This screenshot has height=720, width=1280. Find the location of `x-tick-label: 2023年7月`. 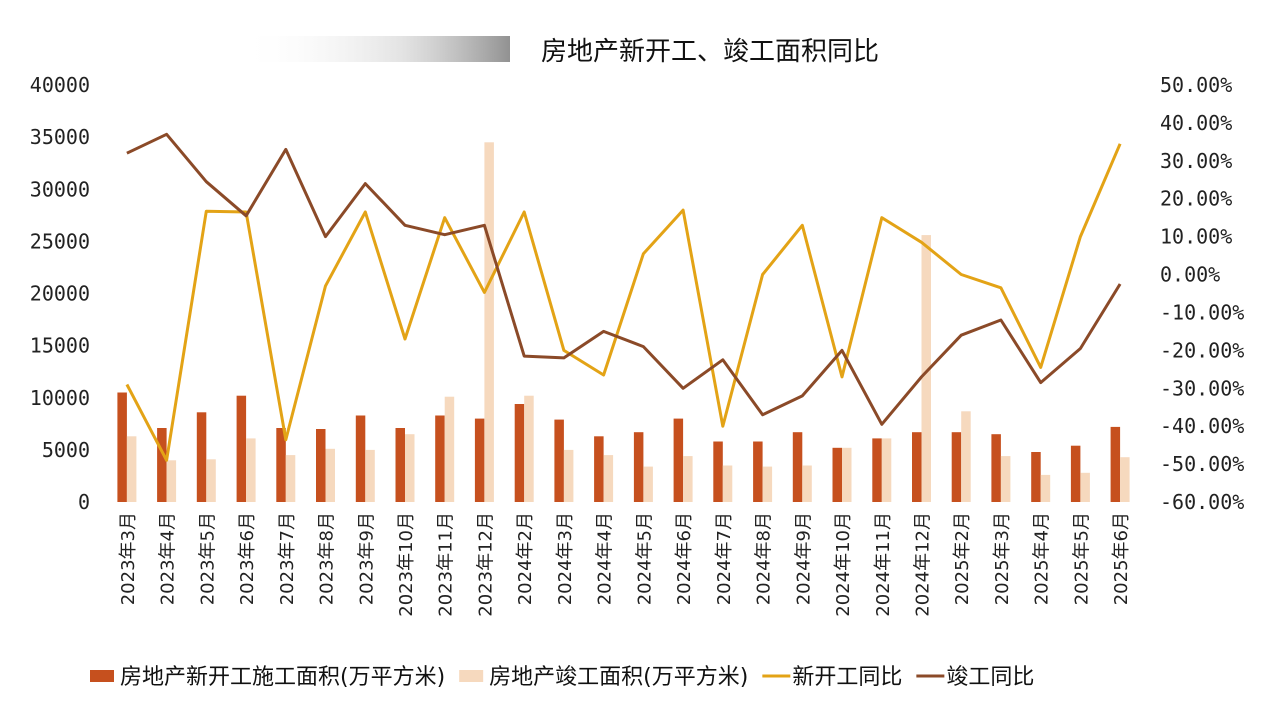

x-tick-label: 2023年7月 is located at coordinates (287, 558).